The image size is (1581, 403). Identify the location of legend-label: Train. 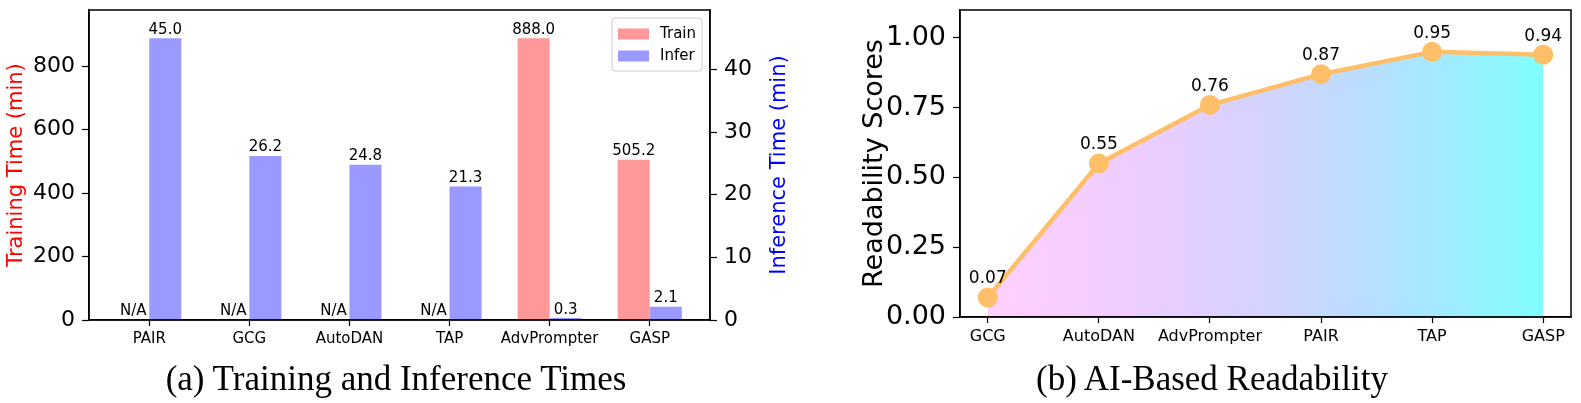
(678, 32).